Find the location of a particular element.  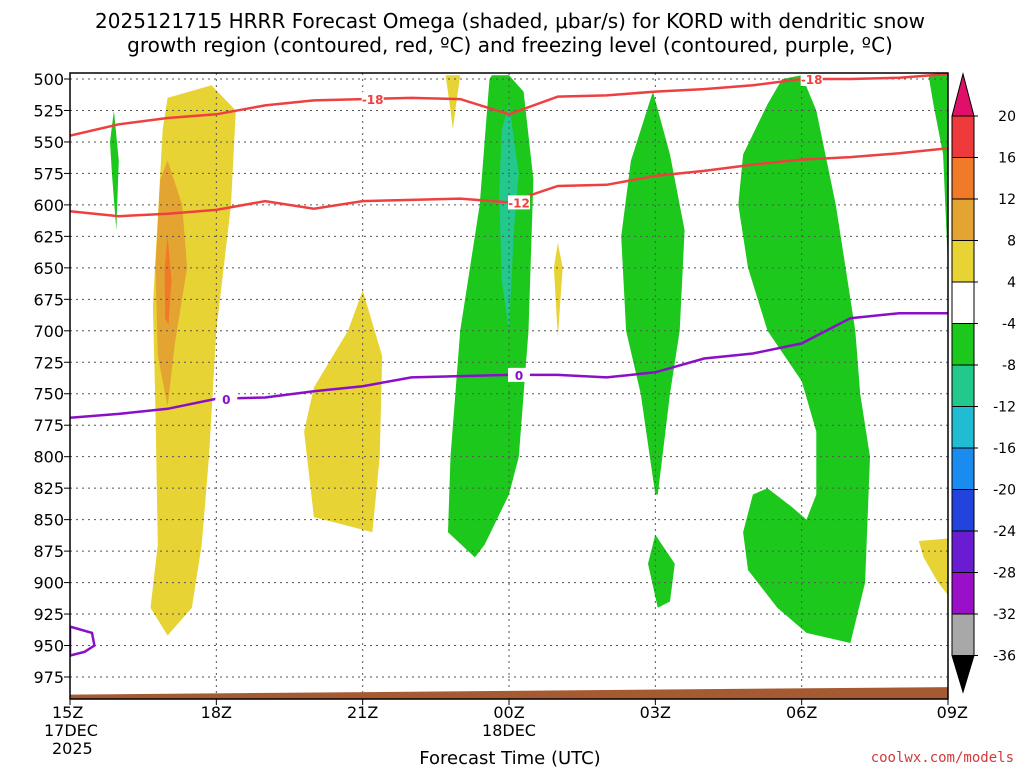

colorbar-label-11: -28 is located at coordinates (1004, 574).